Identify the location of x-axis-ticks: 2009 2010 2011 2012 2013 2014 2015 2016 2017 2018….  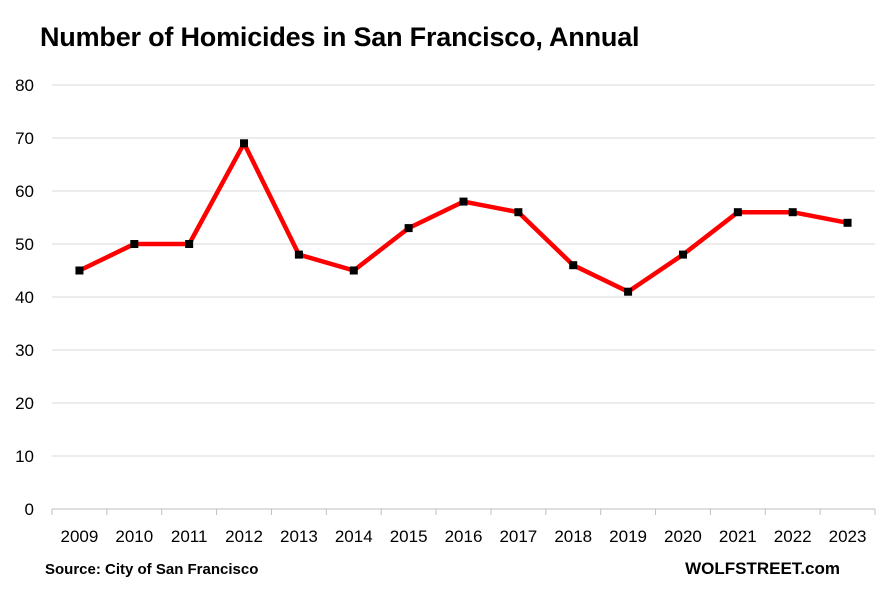
(463, 527).